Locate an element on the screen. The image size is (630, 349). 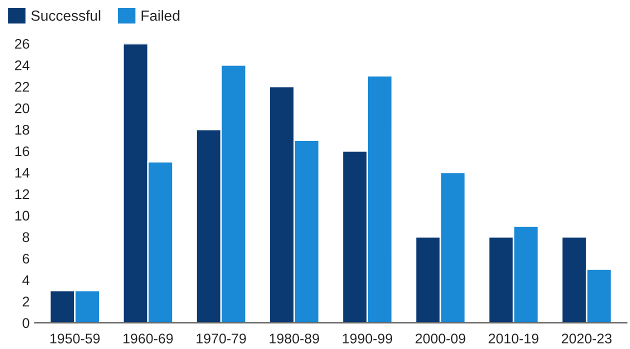
x-tick-label: 1970-79 is located at coordinates (221, 339).